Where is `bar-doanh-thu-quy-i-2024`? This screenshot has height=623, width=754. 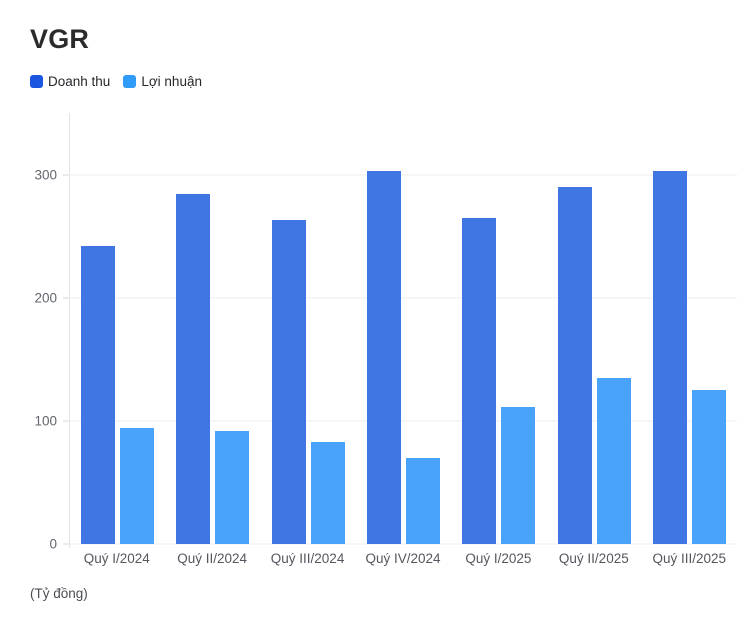 bar-doanh-thu-quy-i-2024 is located at coordinates (98, 395).